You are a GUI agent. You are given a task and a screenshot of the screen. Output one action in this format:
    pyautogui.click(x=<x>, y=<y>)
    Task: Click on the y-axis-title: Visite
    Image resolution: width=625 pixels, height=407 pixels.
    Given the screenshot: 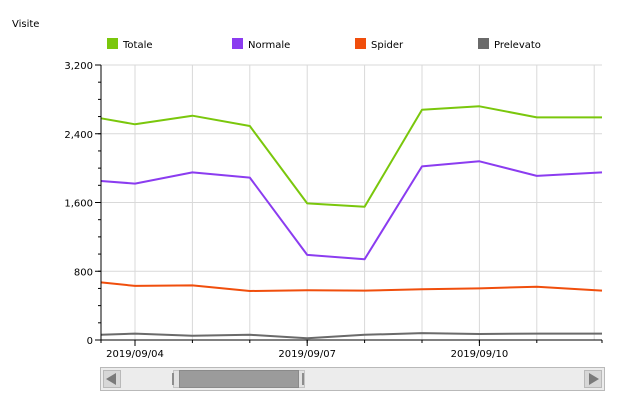 What is the action you would take?
    pyautogui.click(x=25, y=24)
    